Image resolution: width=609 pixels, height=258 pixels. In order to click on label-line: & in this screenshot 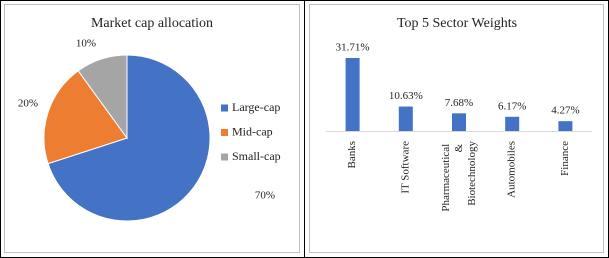, I will do `click(459, 146)`.